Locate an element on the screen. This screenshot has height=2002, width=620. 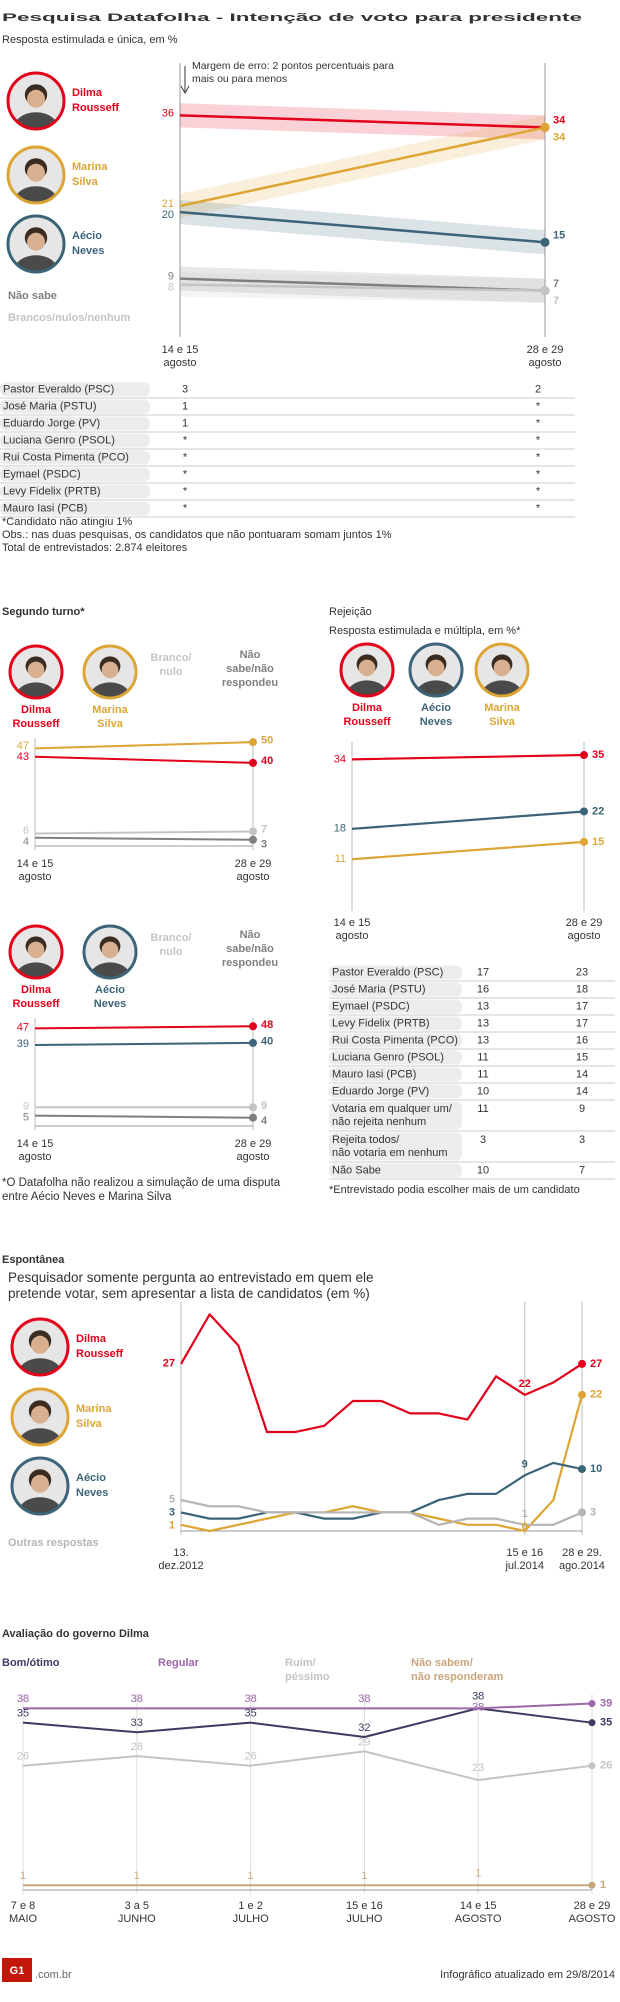
row-name: Rui Costa Pimenta (PCO) is located at coordinates (395, 1040).